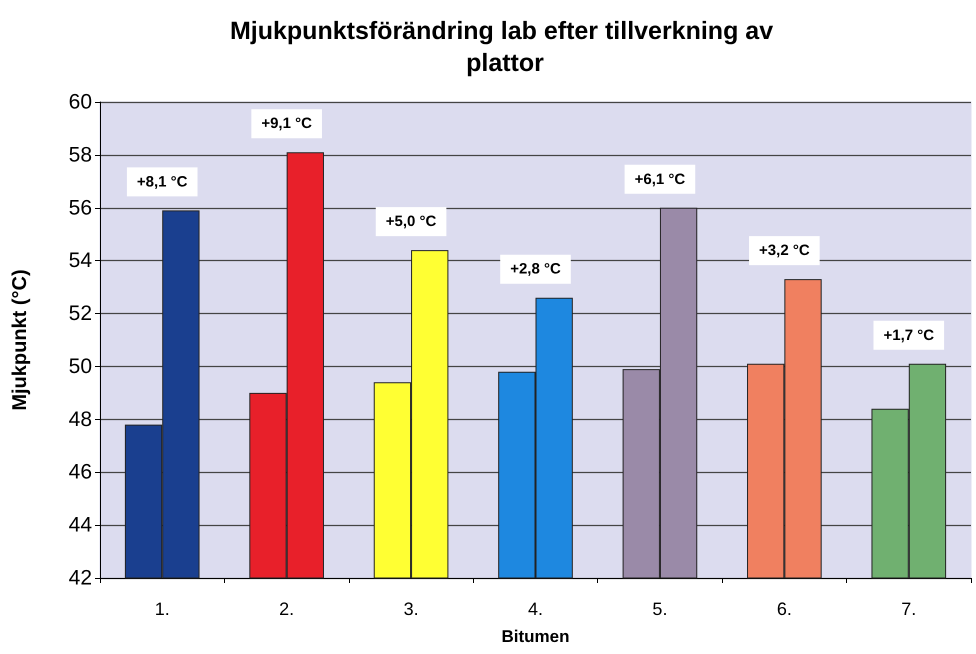  What do you see at coordinates (411, 609) in the screenshot?
I see `x-tick-label: 3.` at bounding box center [411, 609].